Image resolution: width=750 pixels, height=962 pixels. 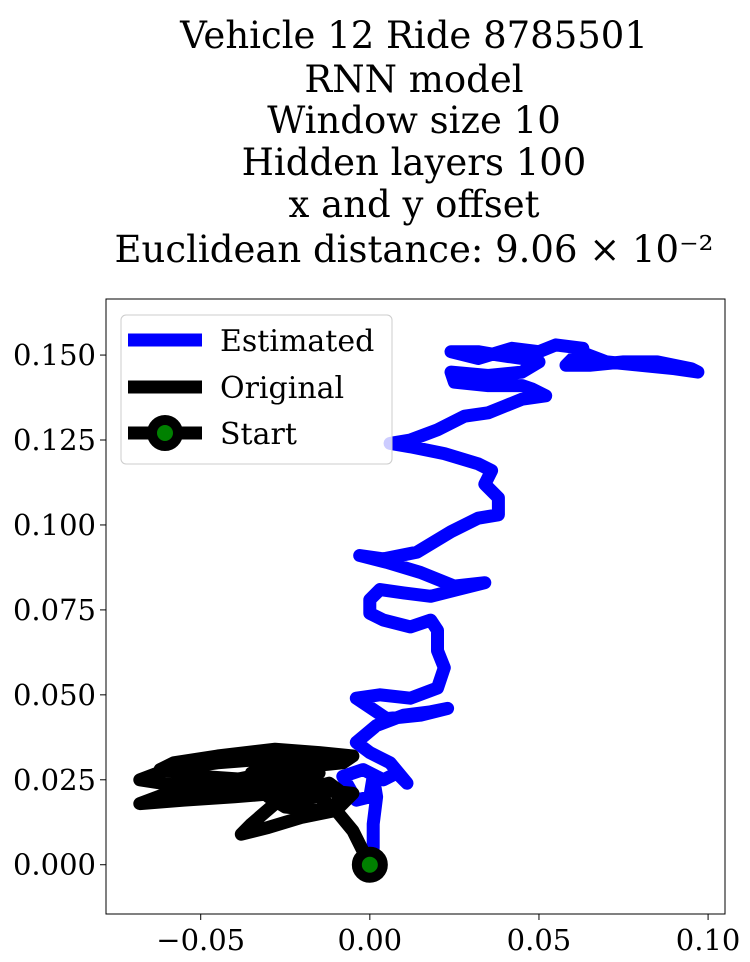 I want to click on title-line: RNN model, so click(x=413, y=79).